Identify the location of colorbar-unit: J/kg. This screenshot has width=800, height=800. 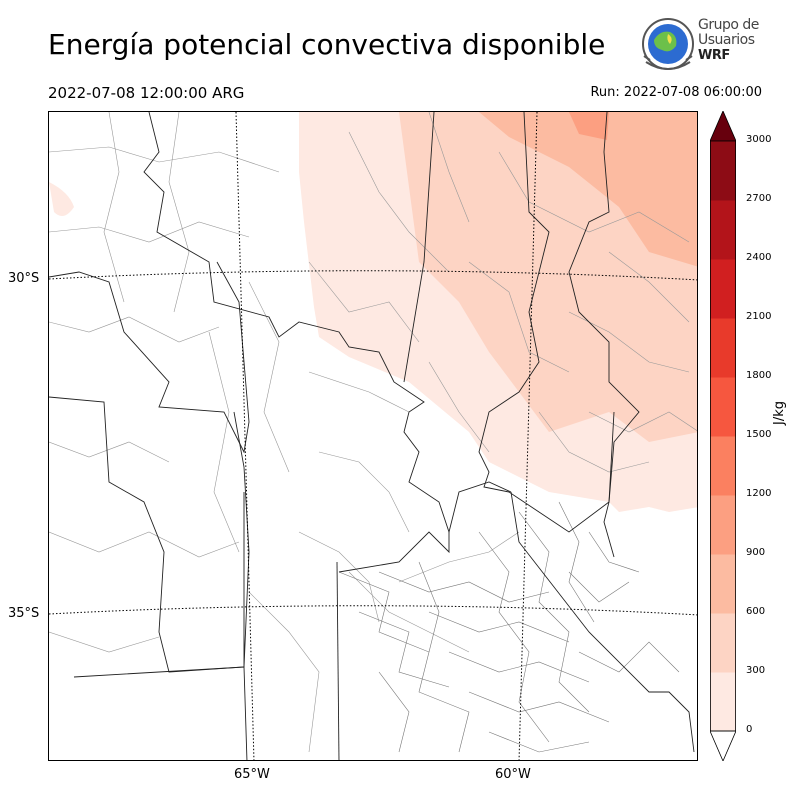
(779, 413).